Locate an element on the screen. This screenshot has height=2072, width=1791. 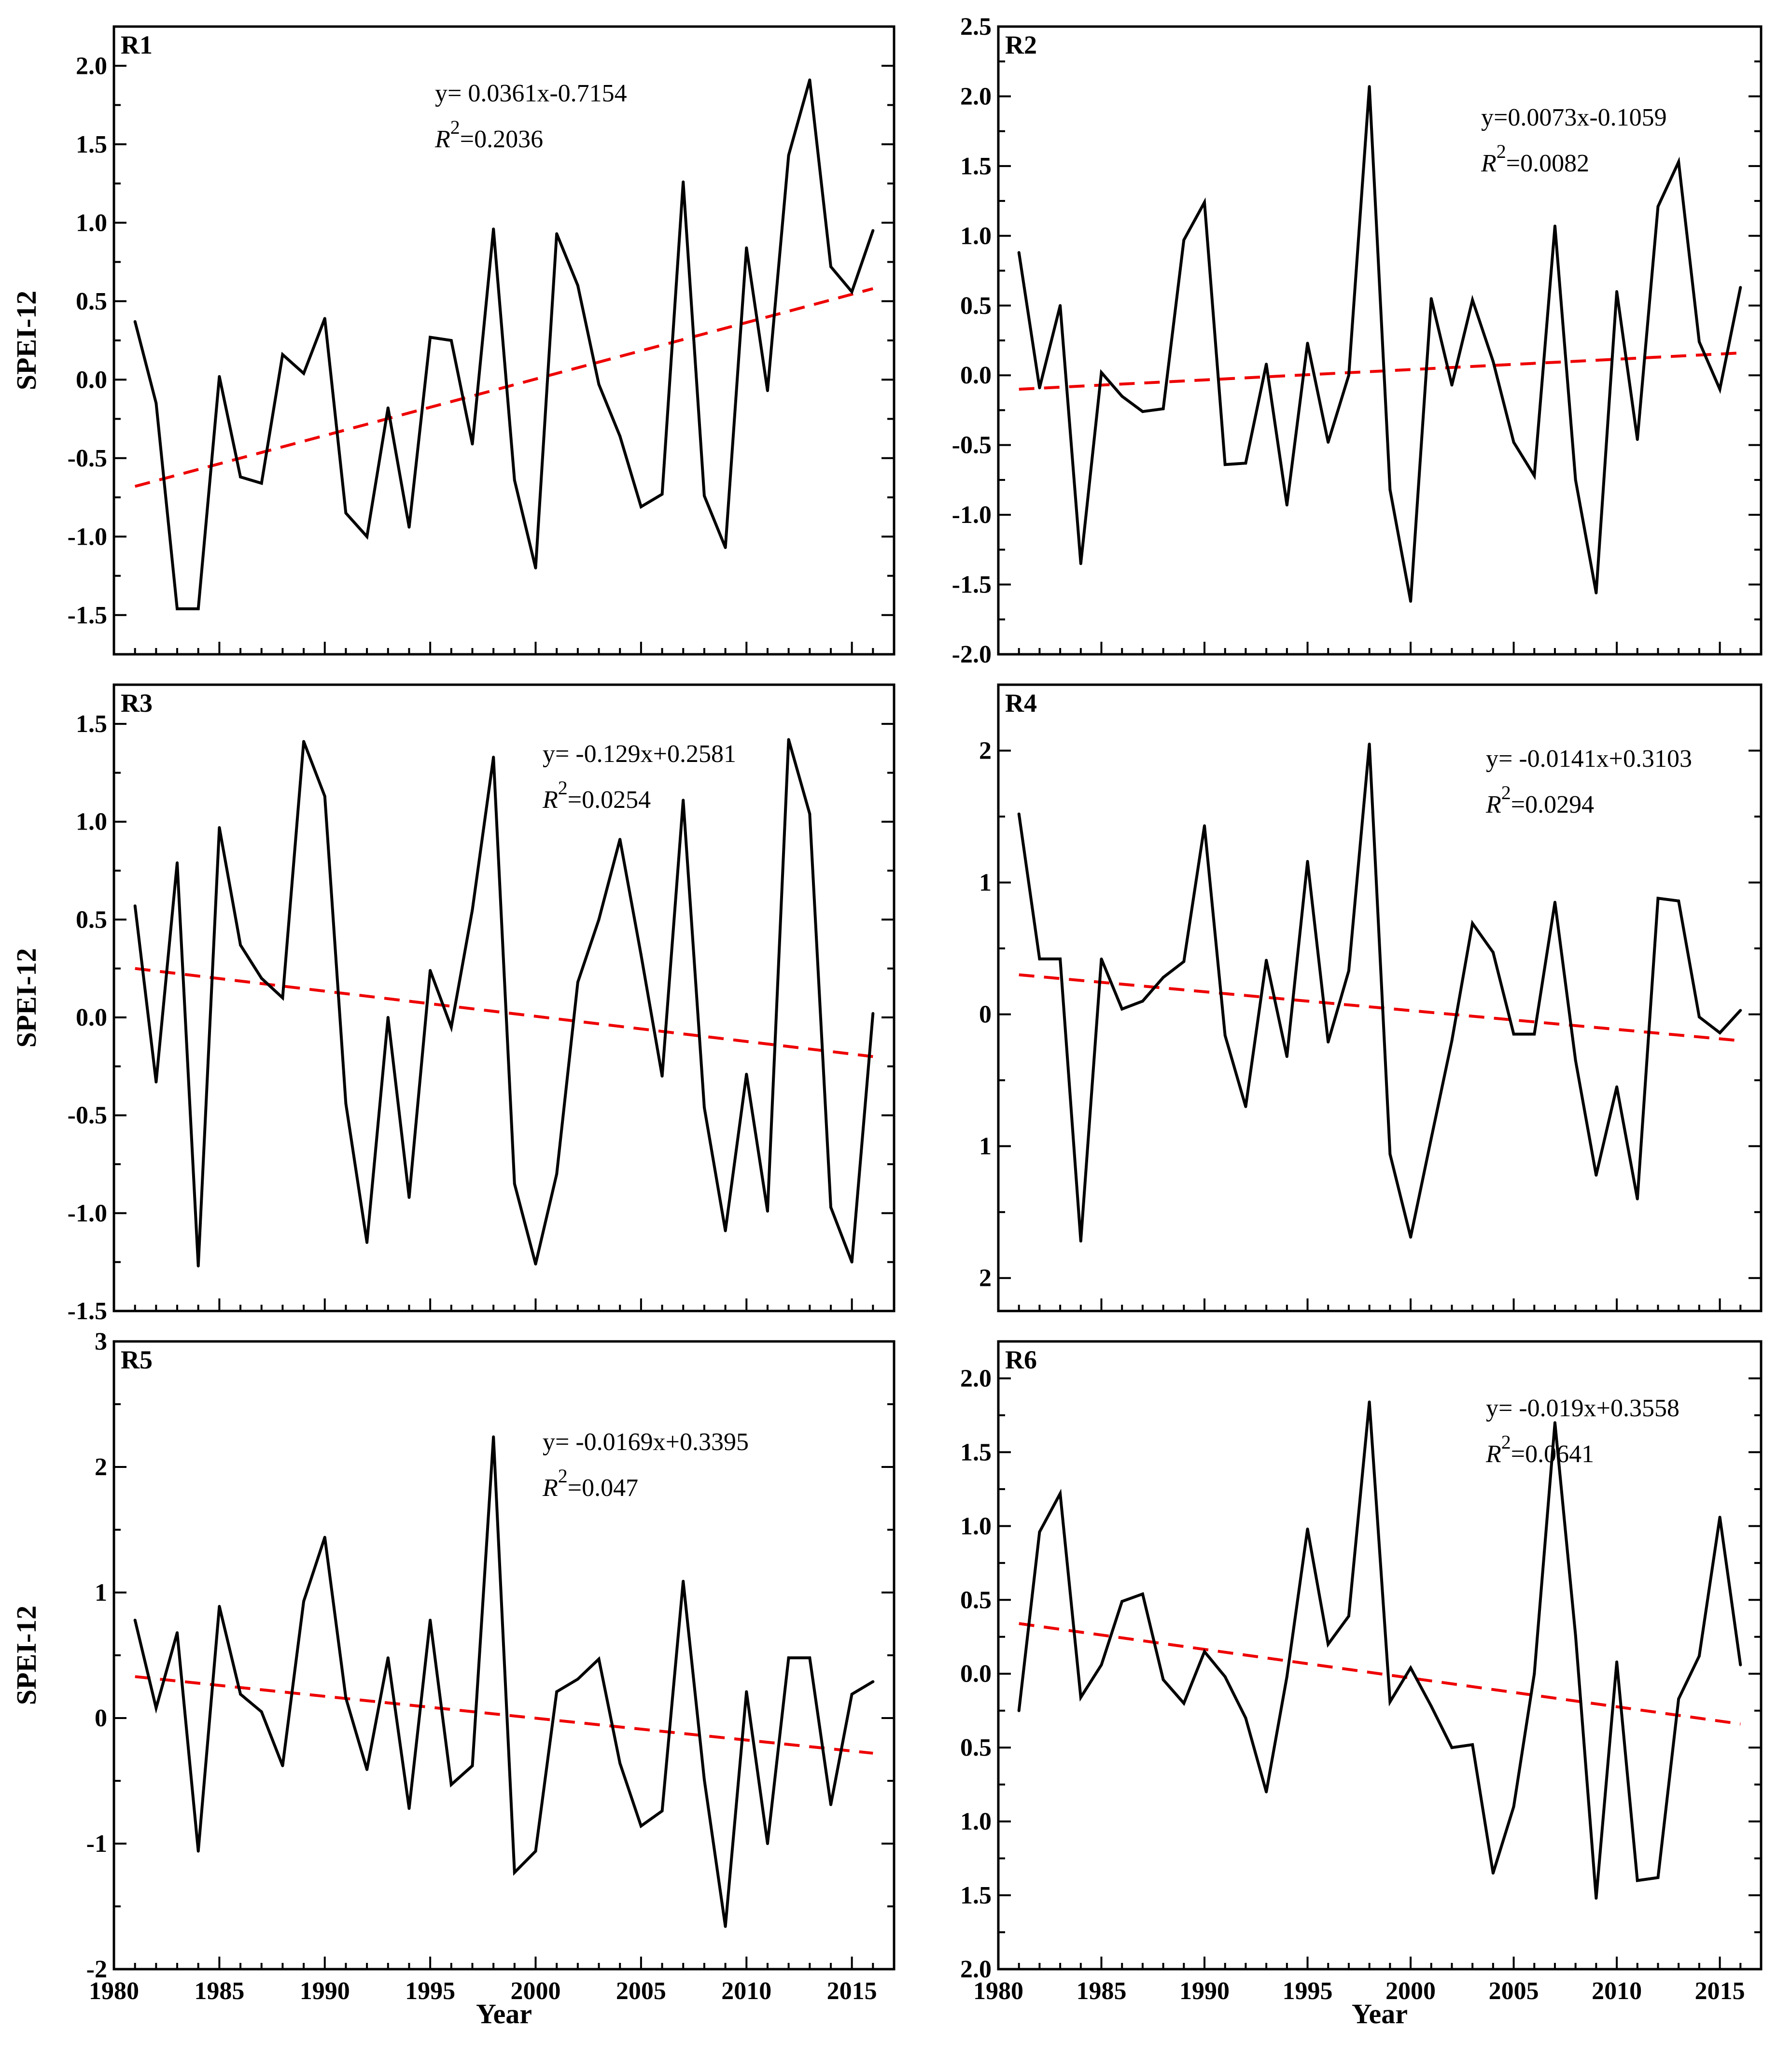
r-squared-value: =0.0641 is located at coordinates (1552, 1454).